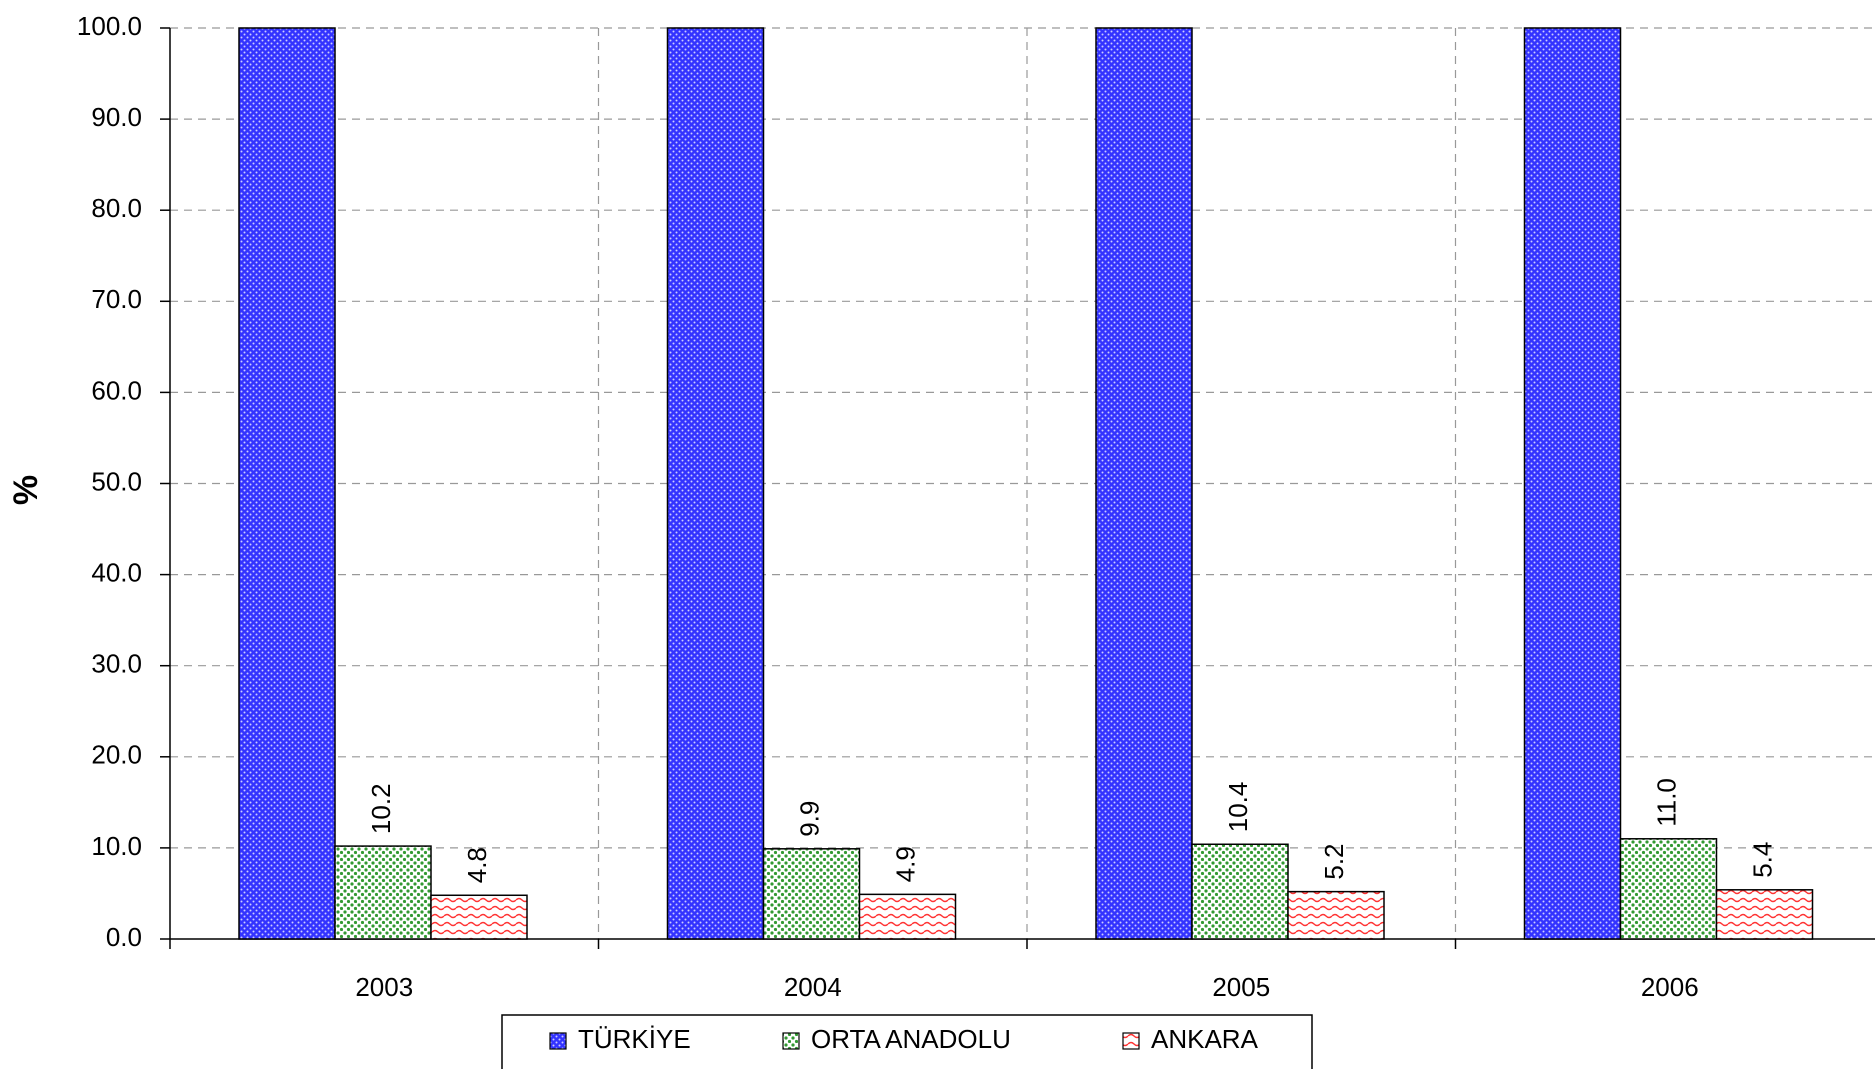  Describe the element at coordinates (911, 1039) in the screenshot. I see `legend-label: ORTA ANADOLU` at that location.